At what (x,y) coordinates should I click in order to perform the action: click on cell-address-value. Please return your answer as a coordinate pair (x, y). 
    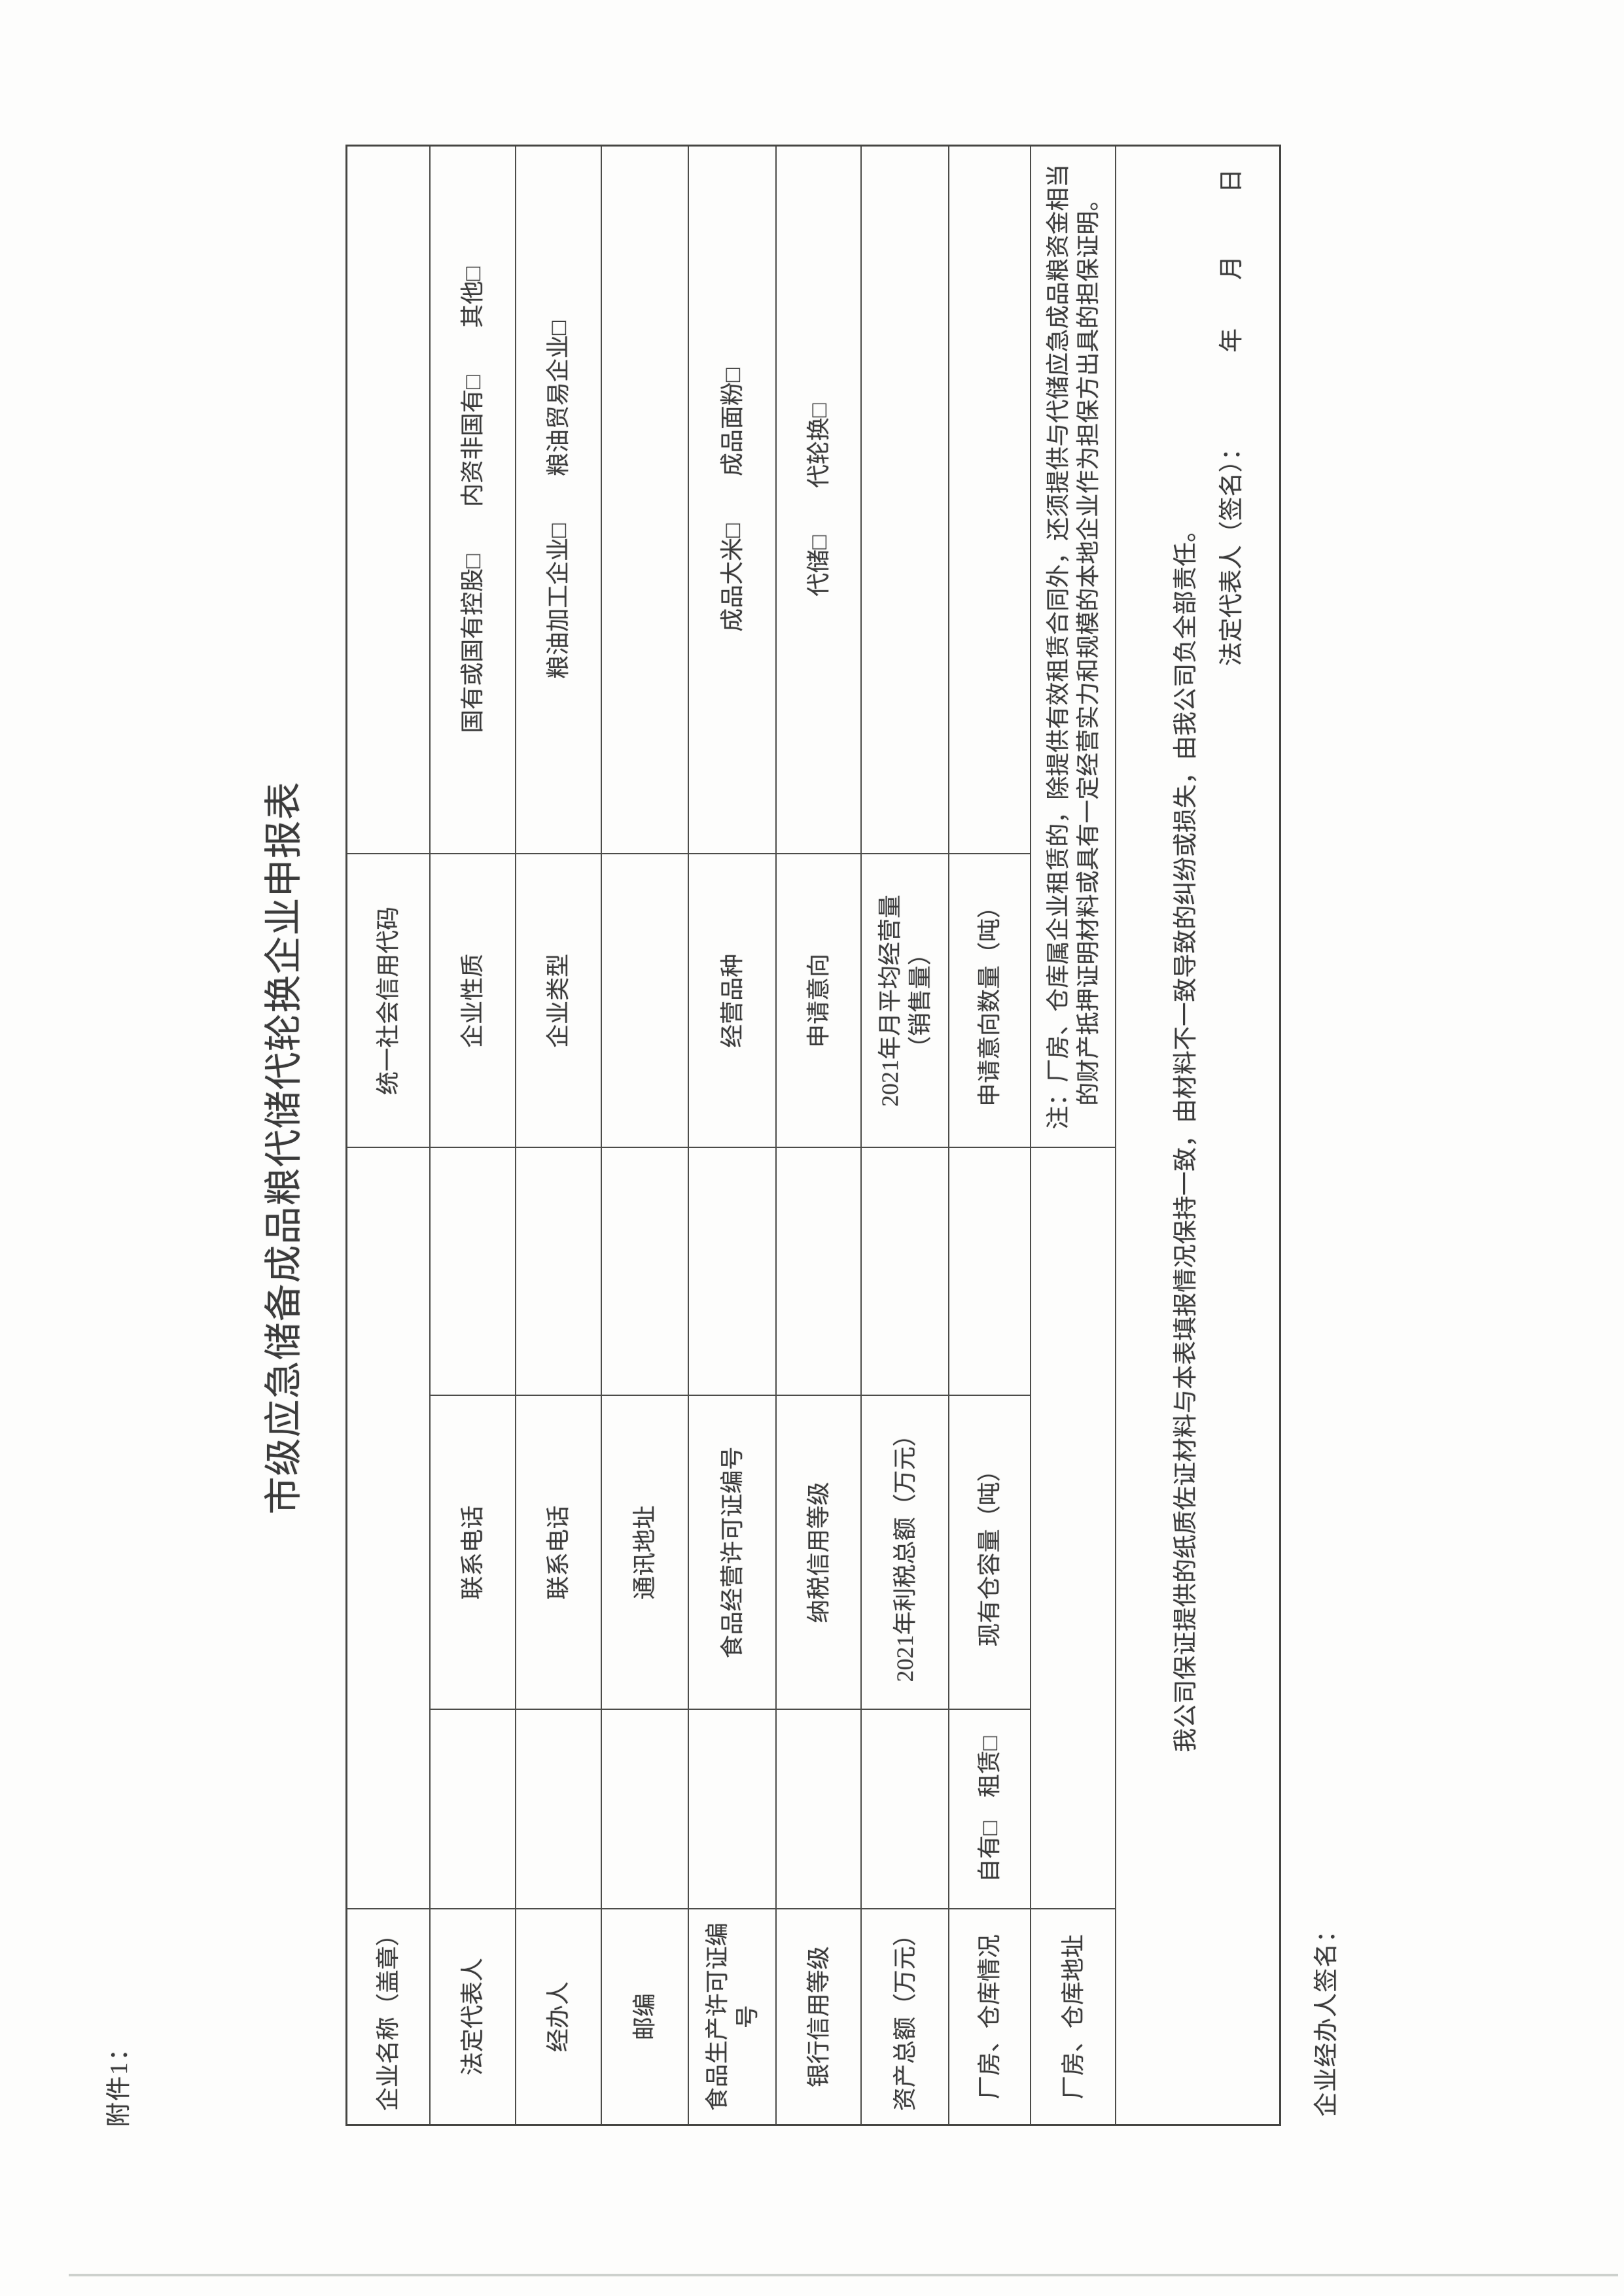
    Looking at the image, I should click on (644, 1271).